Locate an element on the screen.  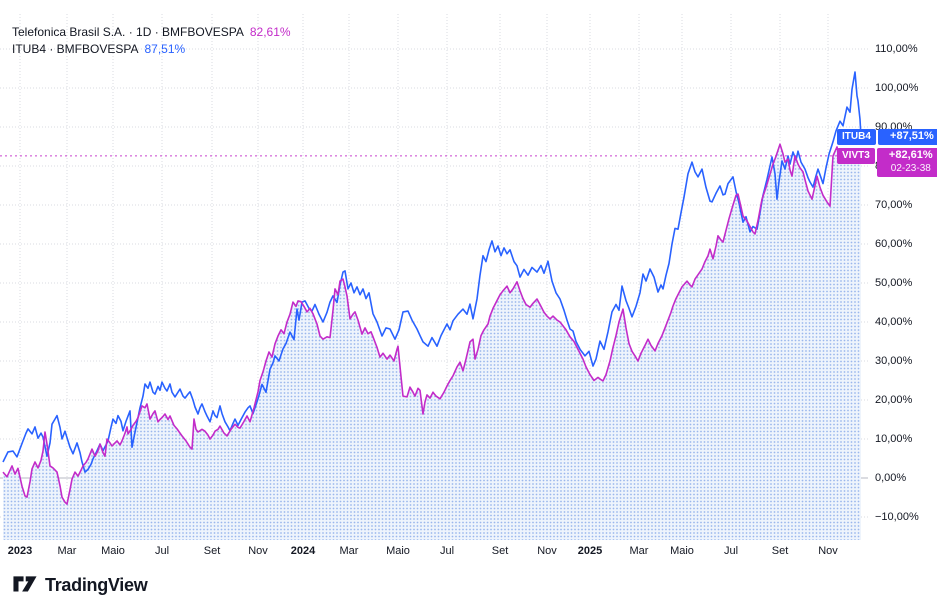
y-axis-label: 40,00% is located at coordinates (894, 322).